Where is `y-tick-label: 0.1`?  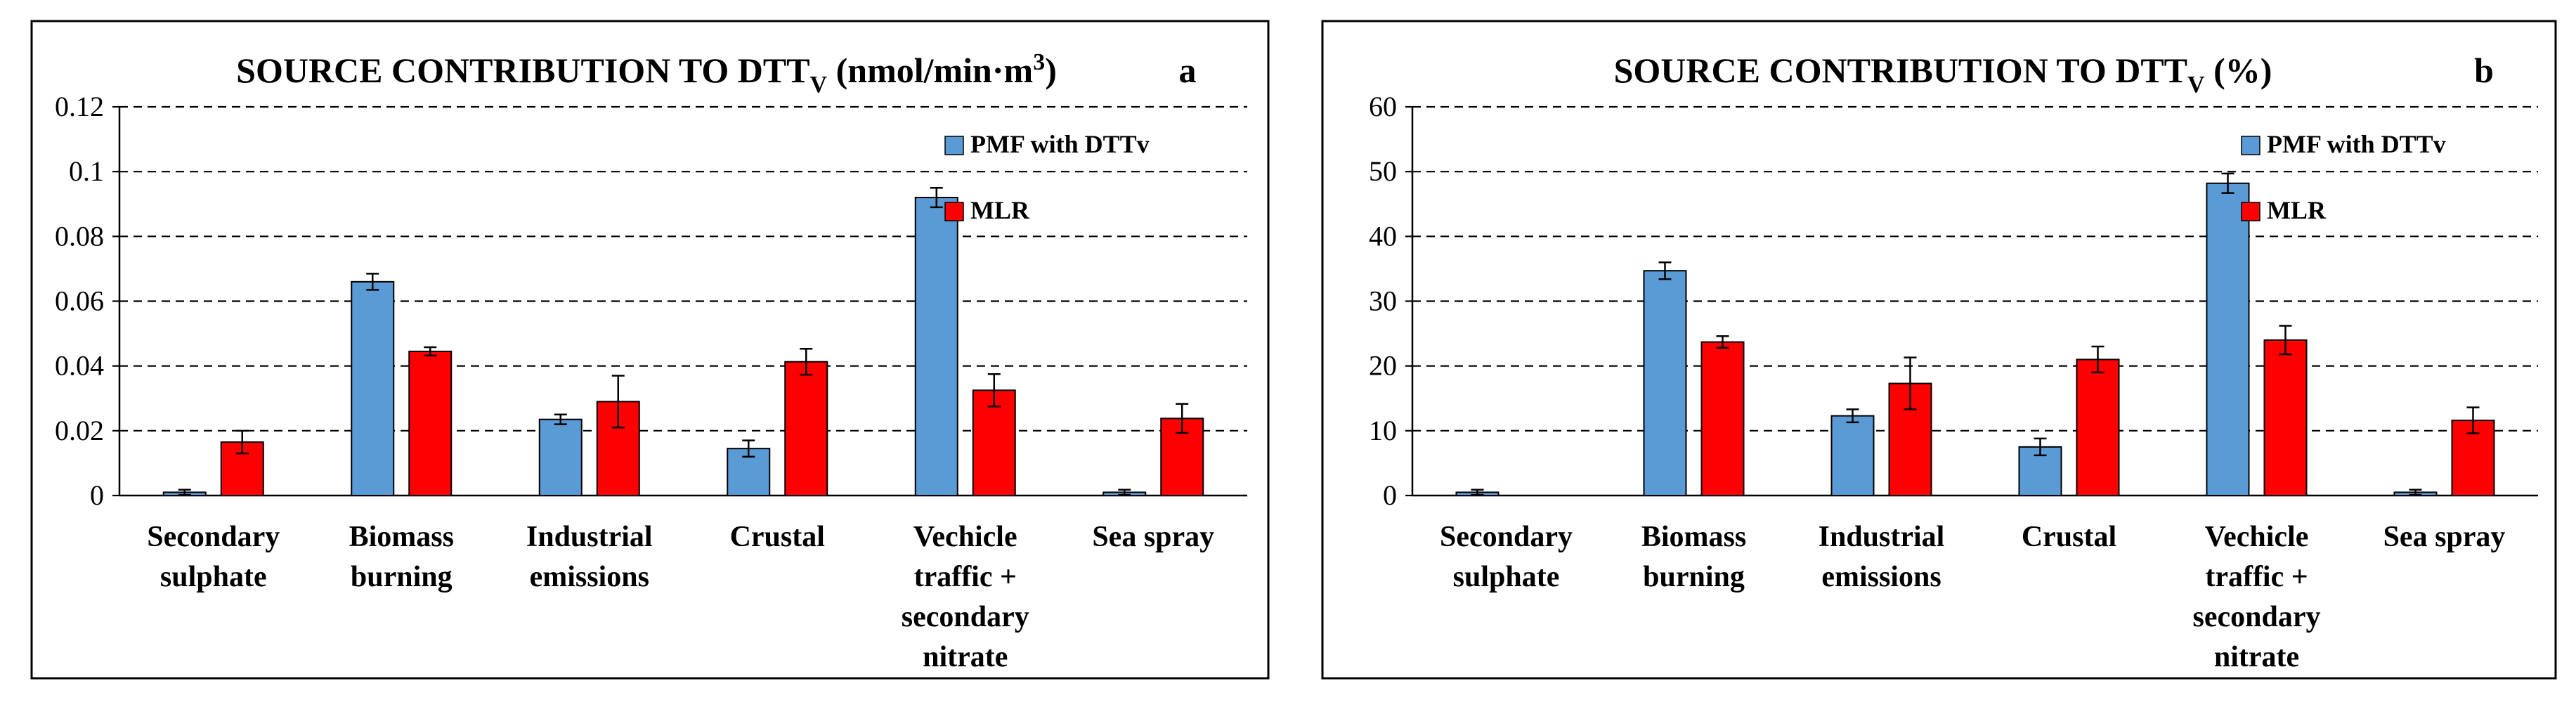
y-tick-label: 0.1 is located at coordinates (86, 171).